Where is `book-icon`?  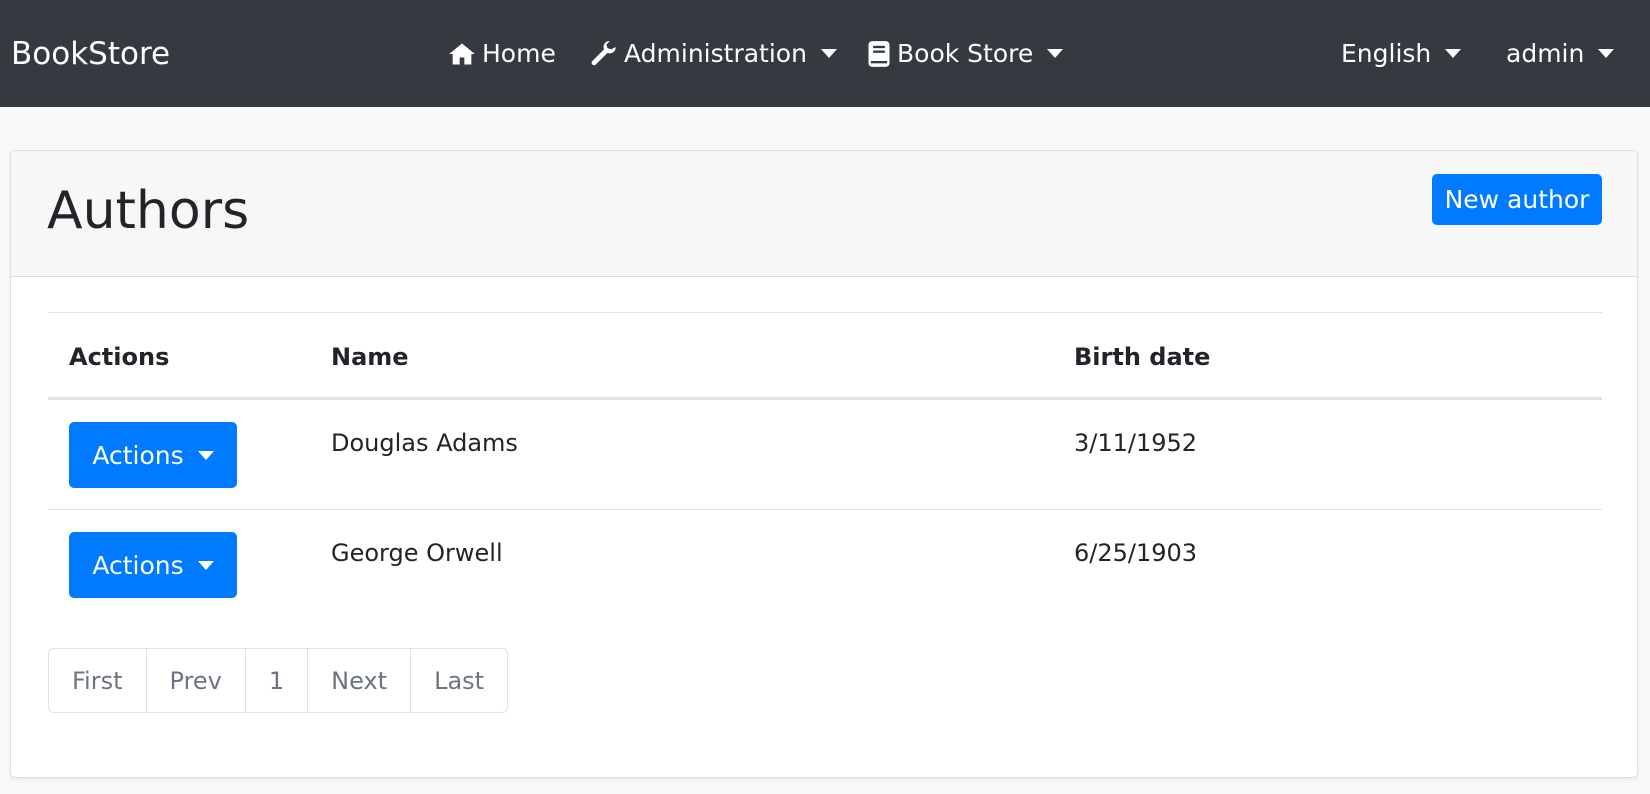
book-icon is located at coordinates (879, 53).